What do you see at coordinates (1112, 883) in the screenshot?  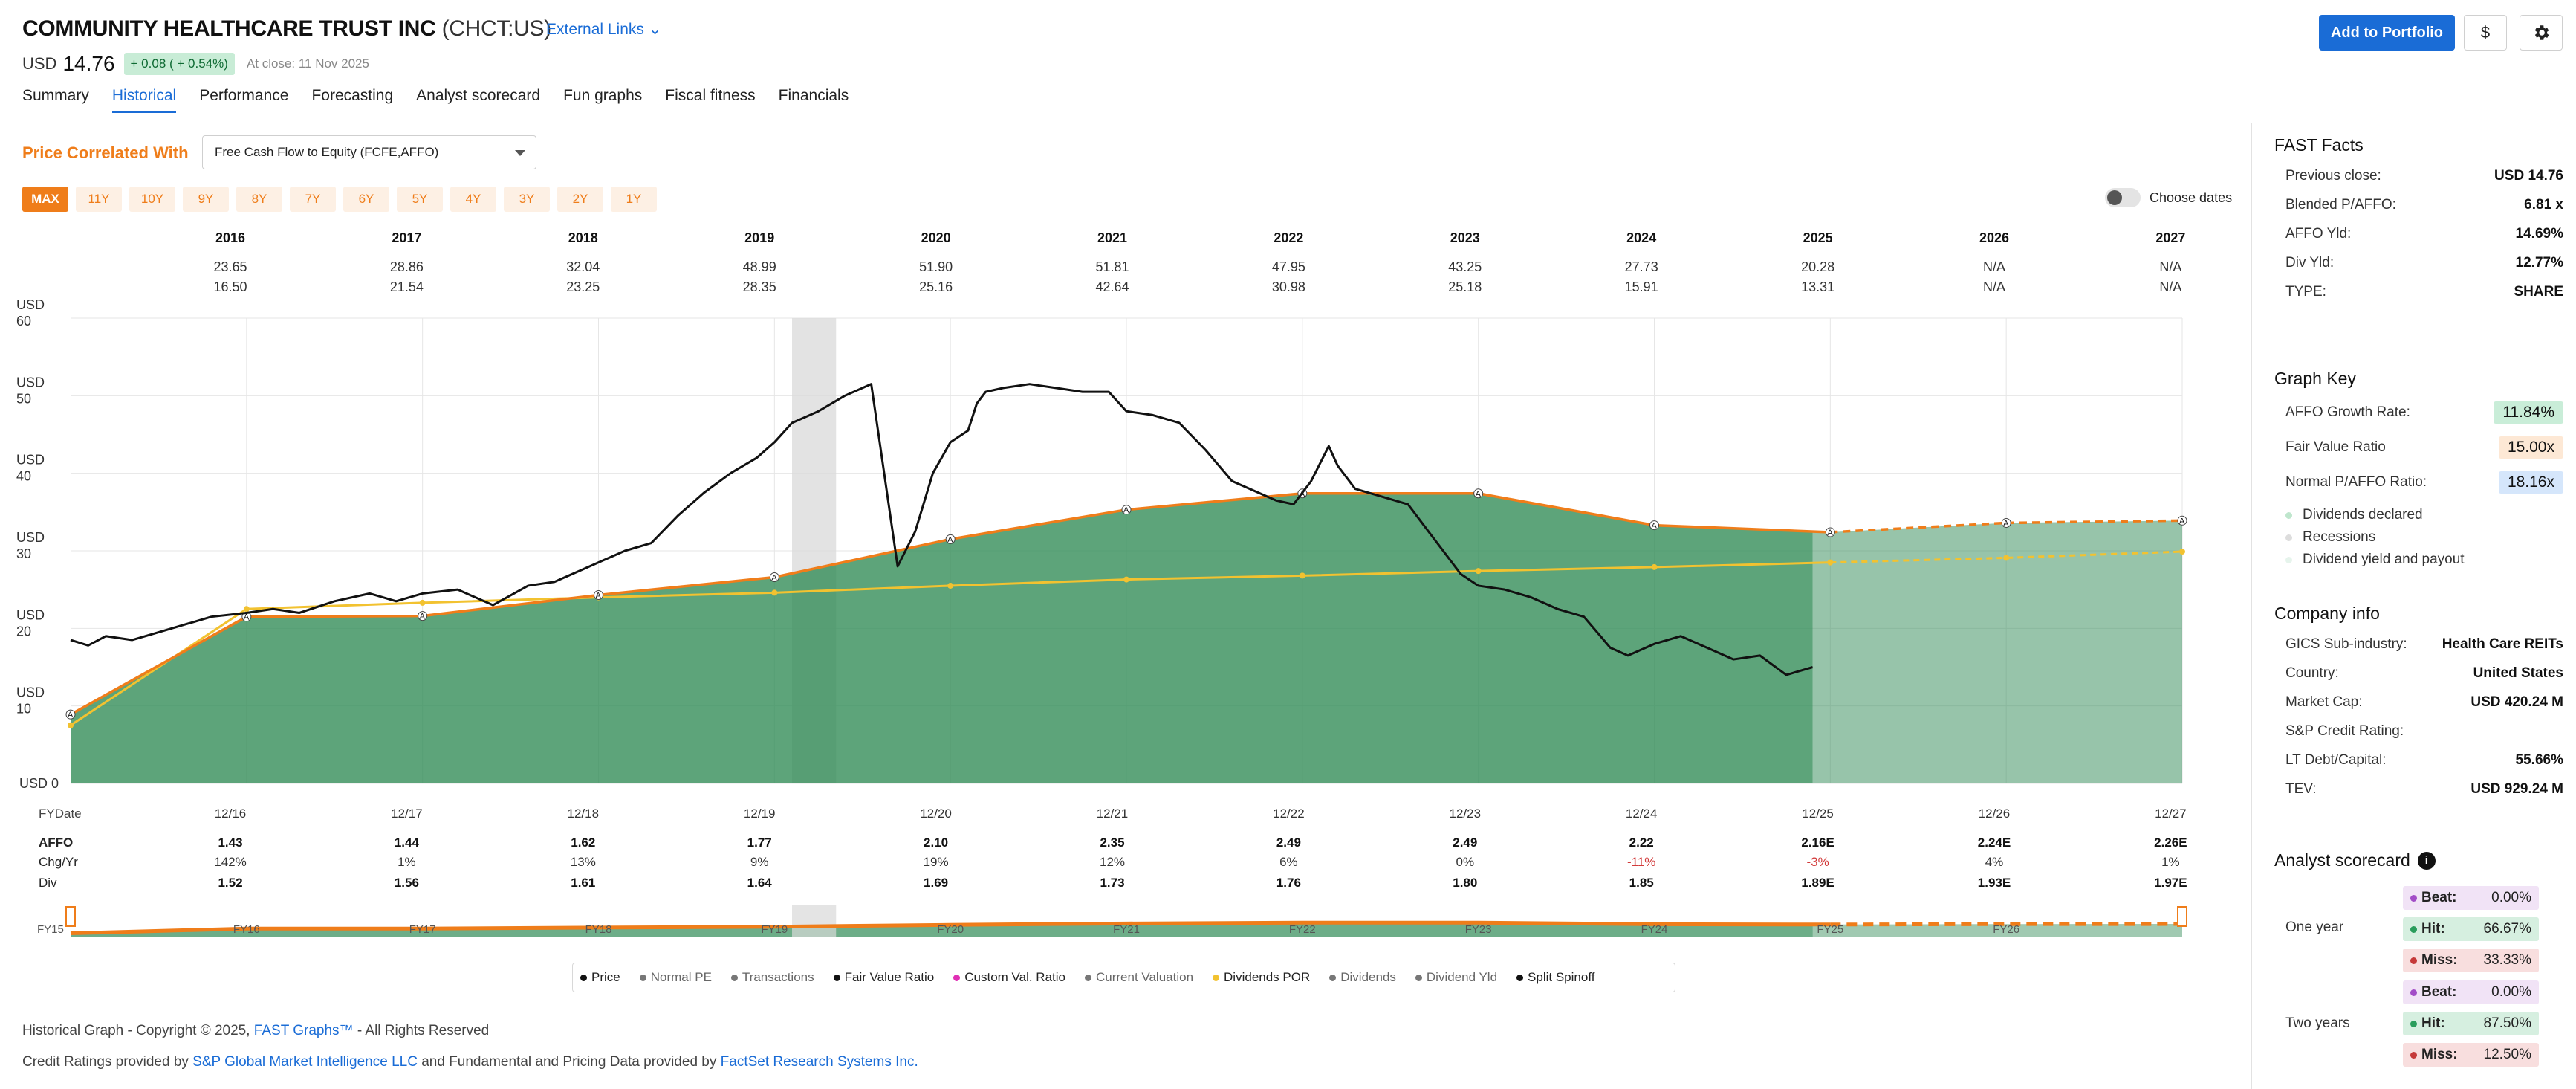 I see `div-value: 1.73` at bounding box center [1112, 883].